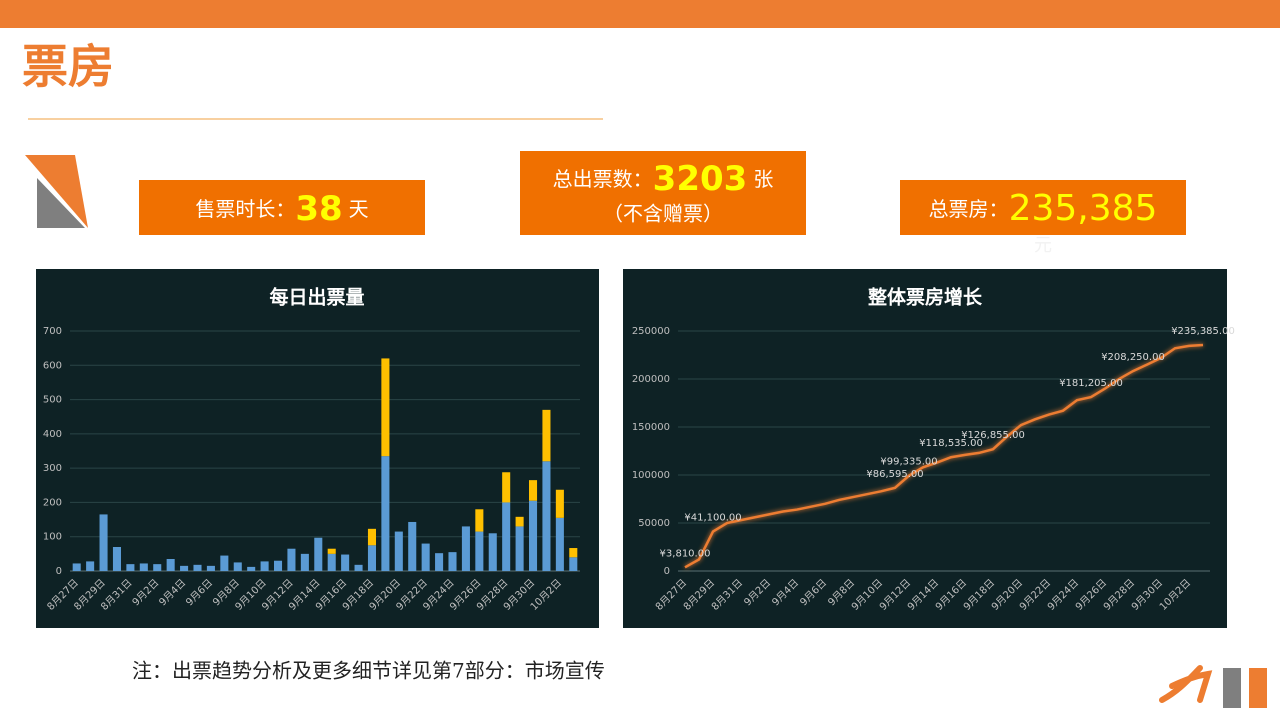  Describe the element at coordinates (944, 456) in the screenshot. I see `line-series` at that location.